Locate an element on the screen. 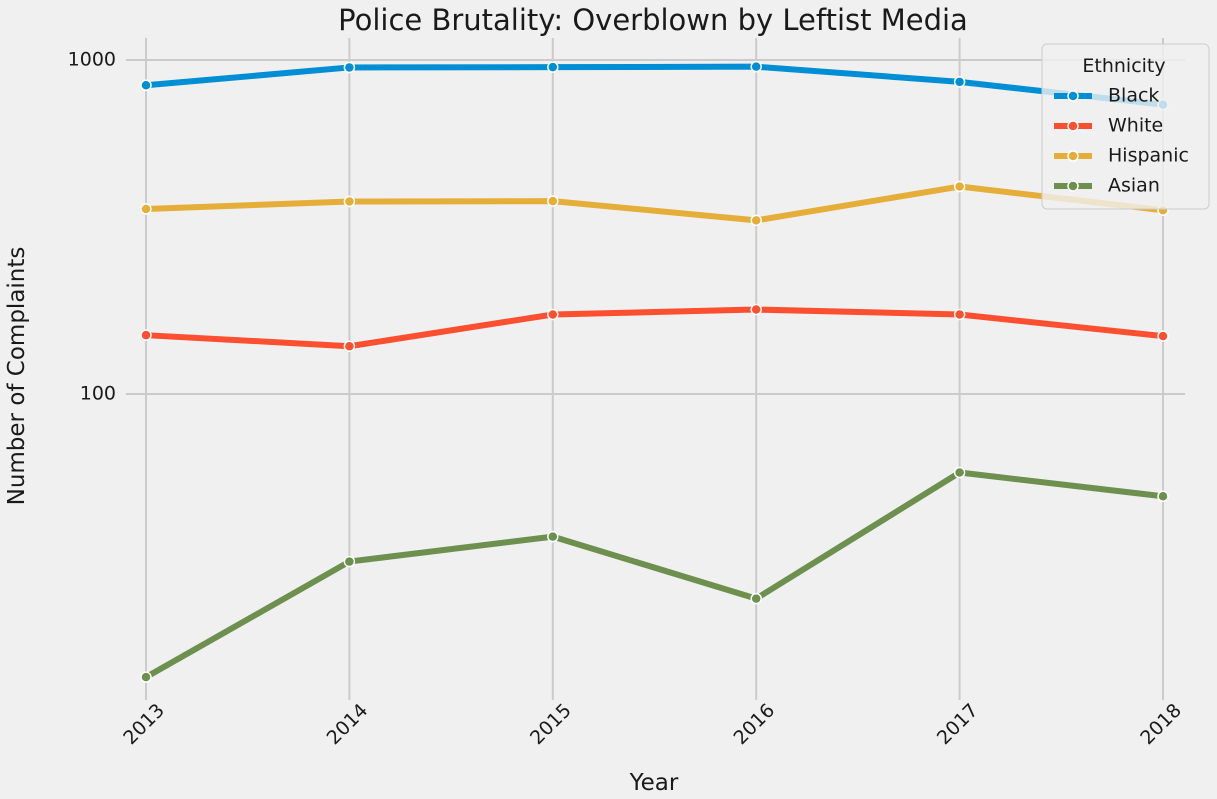 Image resolution: width=1217 pixels, height=799 pixels. series-hispanic is located at coordinates (654, 203).